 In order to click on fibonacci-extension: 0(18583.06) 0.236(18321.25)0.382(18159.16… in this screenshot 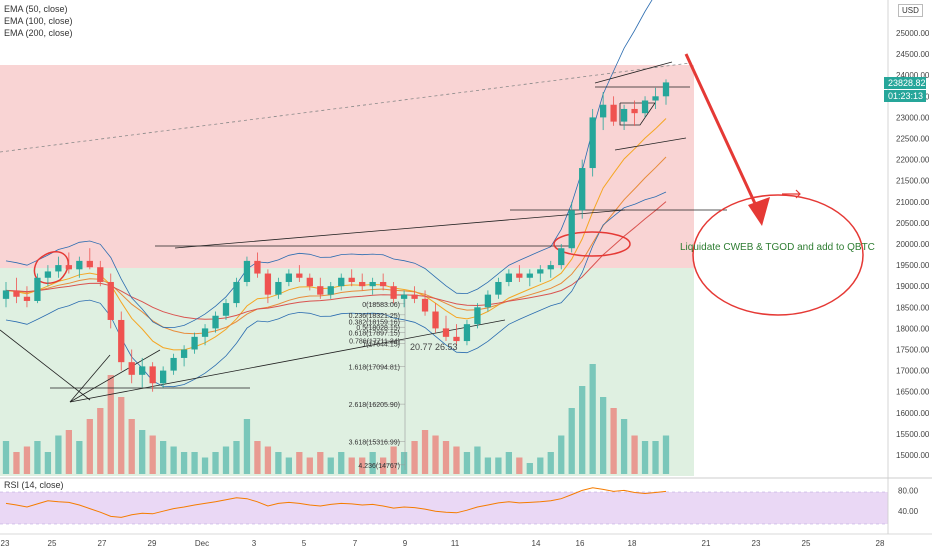, I will do `click(377, 386)`.